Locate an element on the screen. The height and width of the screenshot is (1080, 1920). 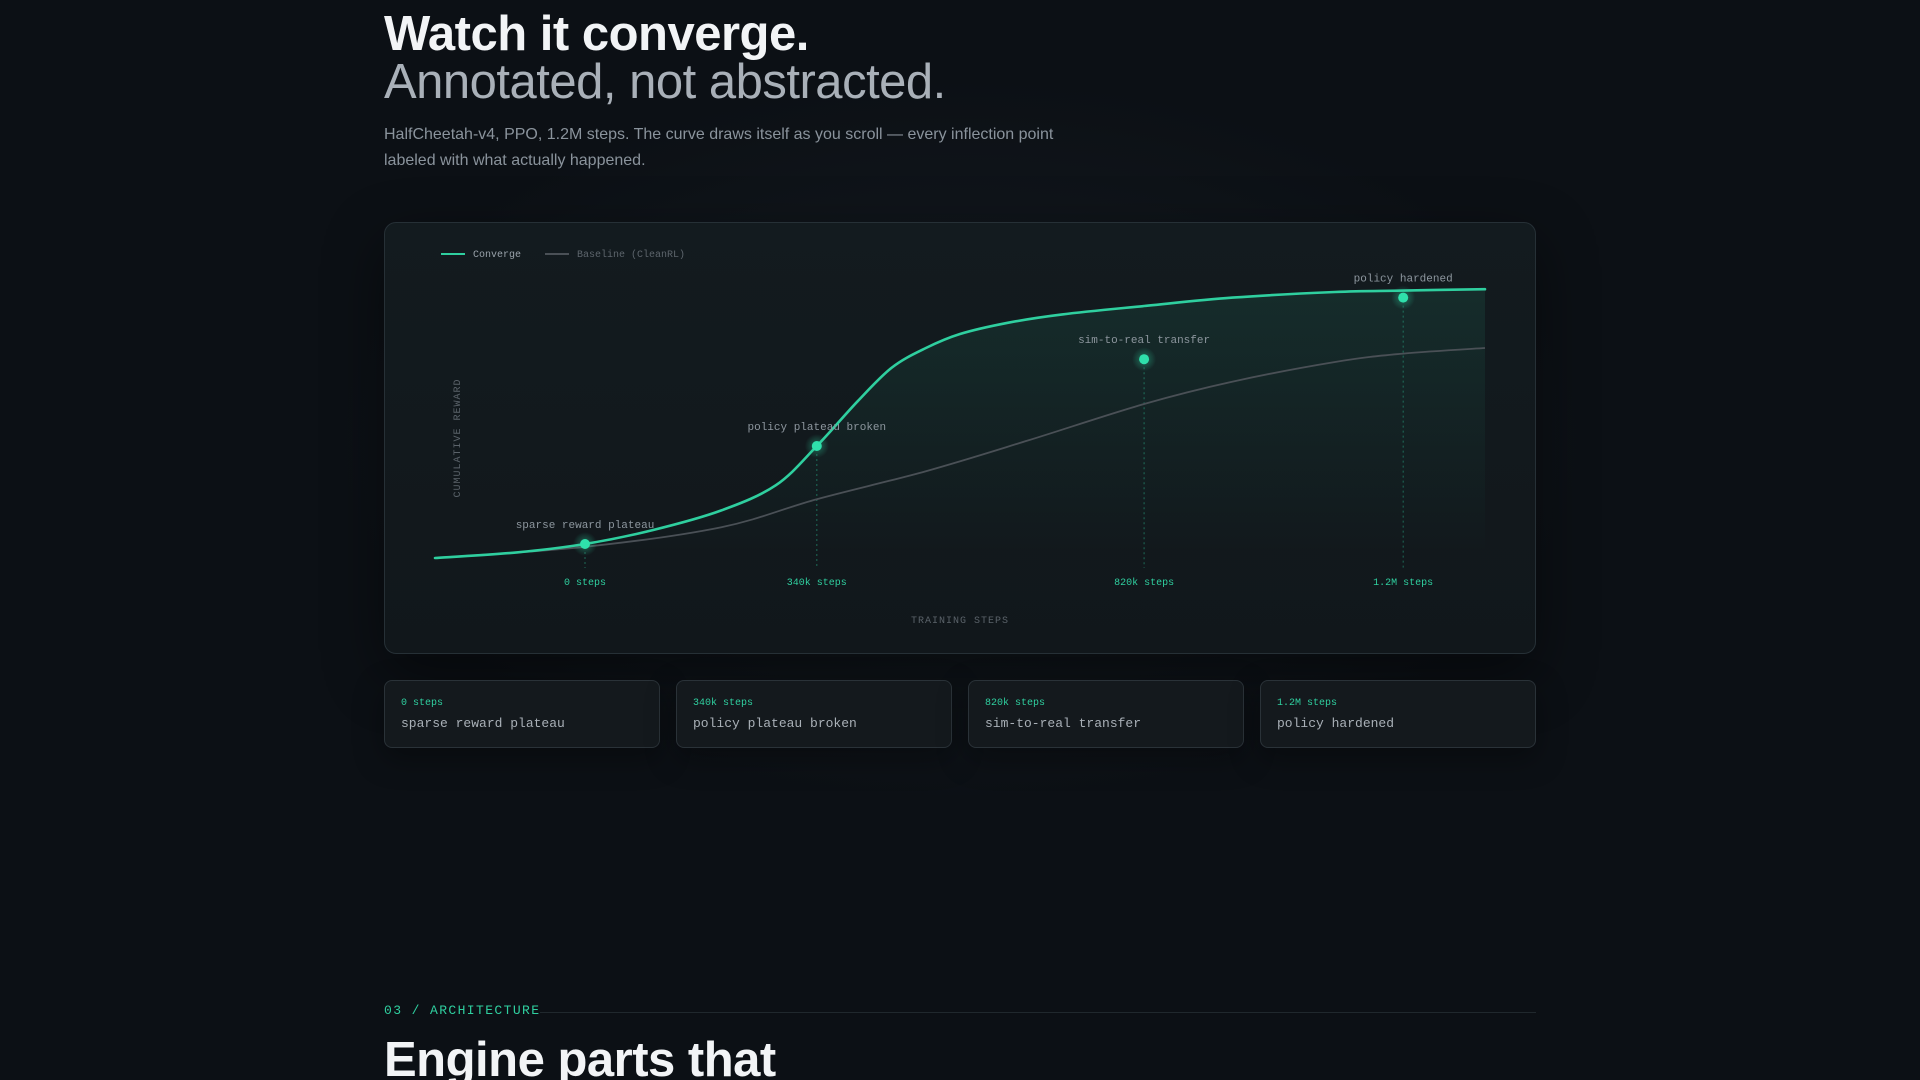
x-tick-label-340k-steps: 340k steps is located at coordinates (817, 583).